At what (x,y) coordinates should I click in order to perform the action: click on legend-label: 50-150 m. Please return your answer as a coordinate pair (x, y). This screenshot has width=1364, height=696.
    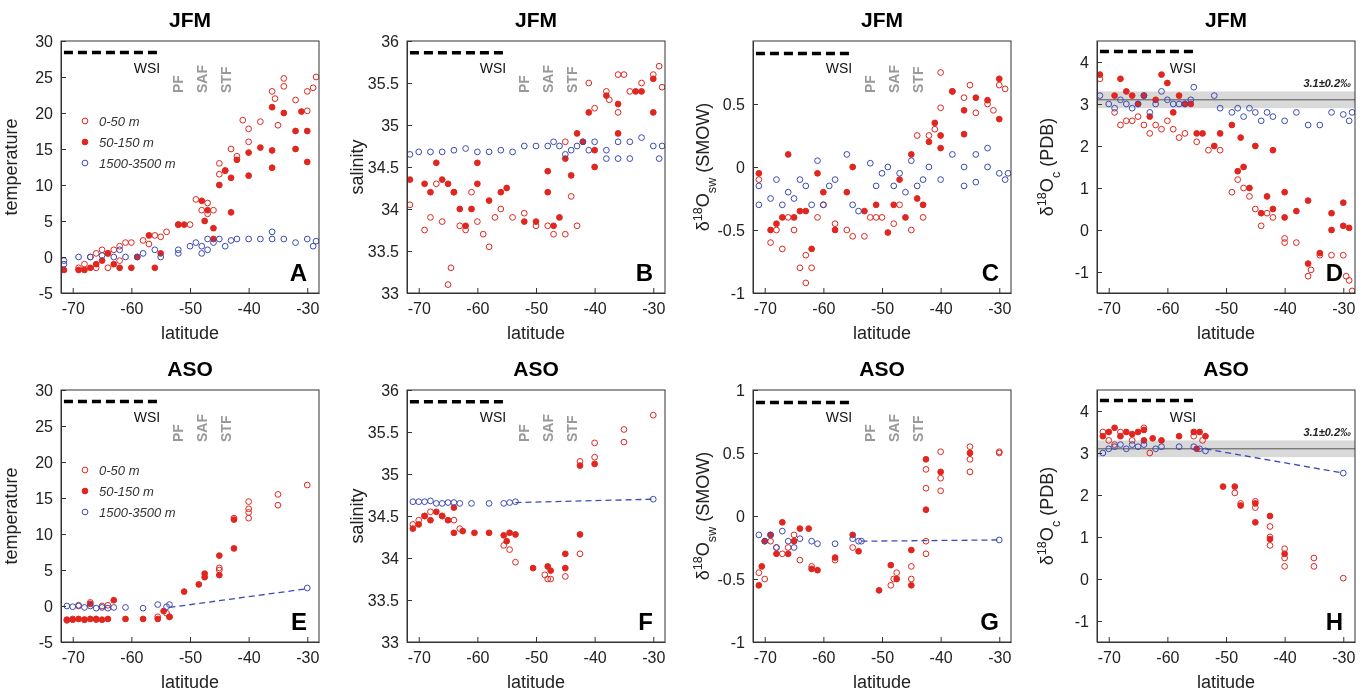
    Looking at the image, I should click on (127, 491).